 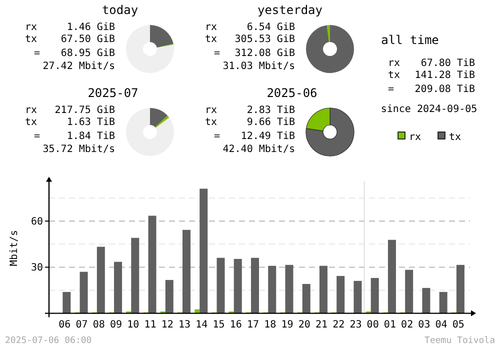 What do you see at coordinates (133, 324) in the screenshot?
I see `x-tick-label: 10` at bounding box center [133, 324].